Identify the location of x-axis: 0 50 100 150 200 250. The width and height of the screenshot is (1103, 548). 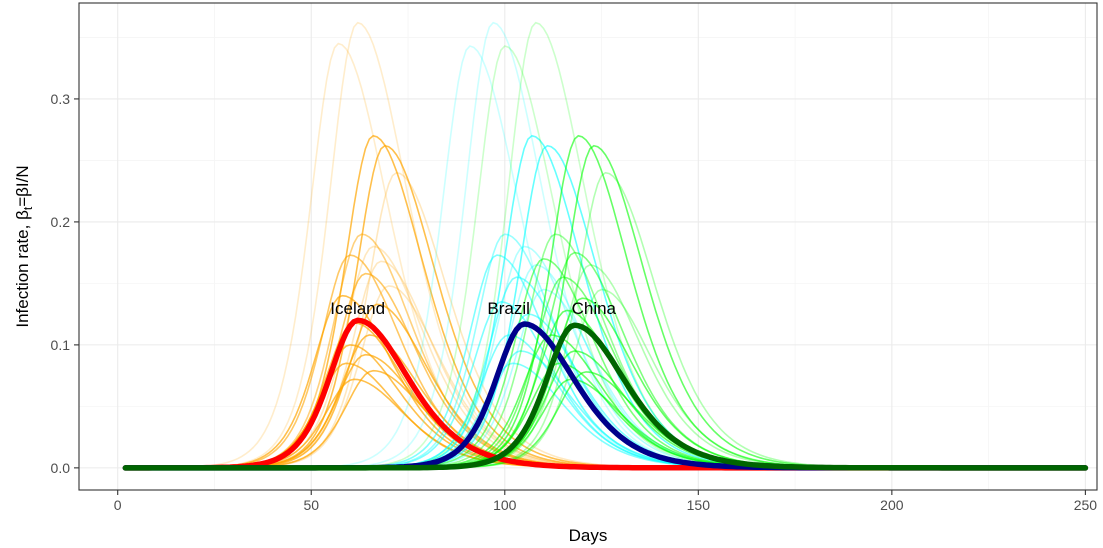
(605, 501).